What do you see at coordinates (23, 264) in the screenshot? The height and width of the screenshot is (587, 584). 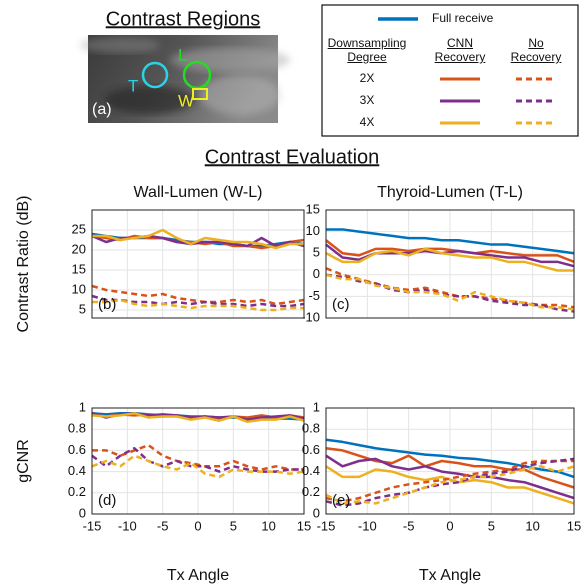 I see `y-axis-label: Contrast Ratio (dB)` at bounding box center [23, 264].